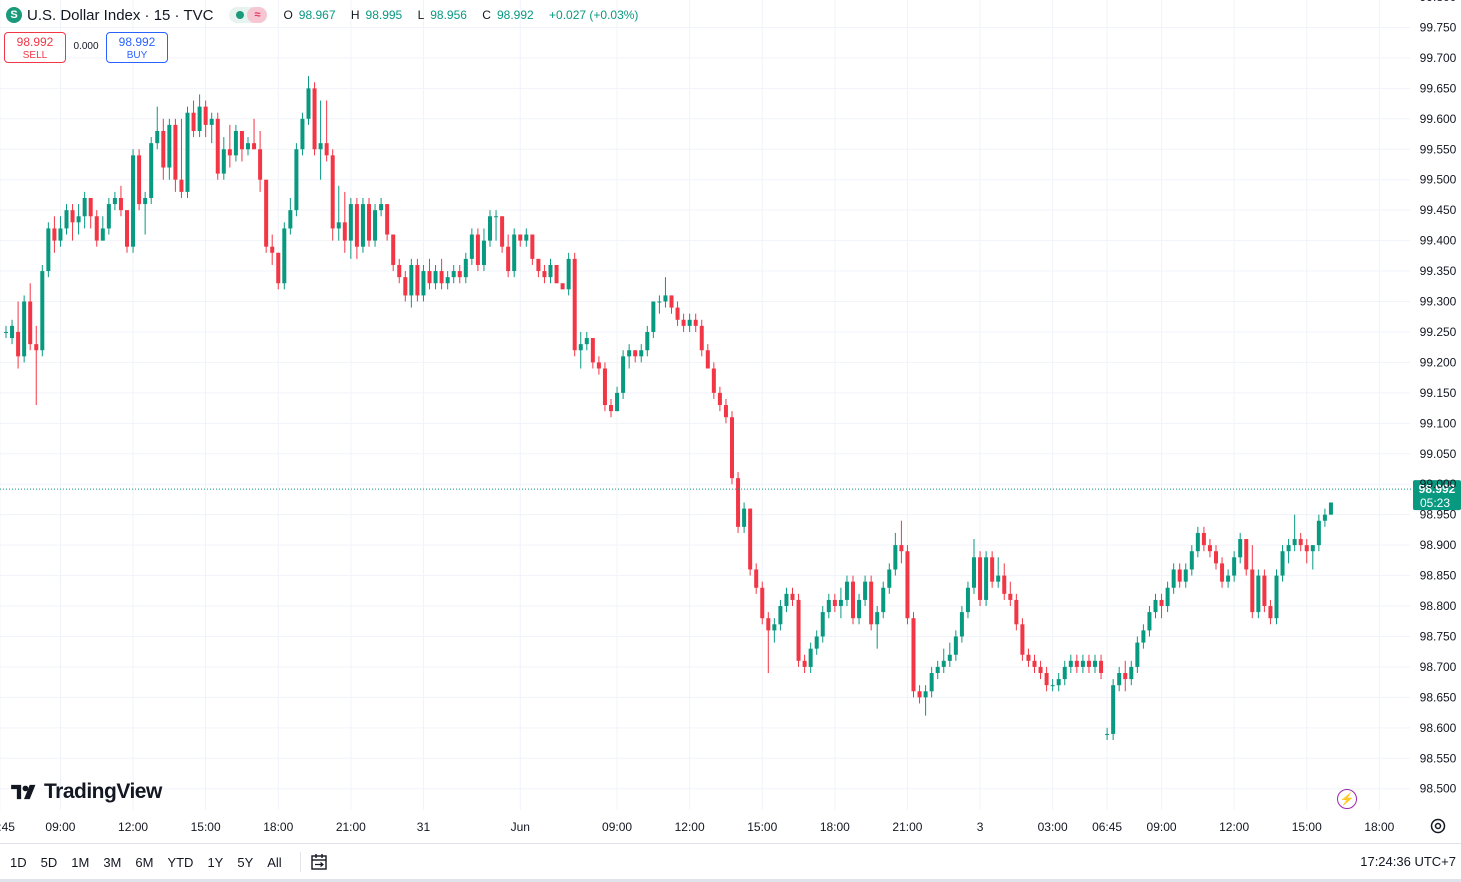 Image resolution: width=1461 pixels, height=882 pixels. What do you see at coordinates (215, 862) in the screenshot?
I see `range-button-1y: 1Y` at bounding box center [215, 862].